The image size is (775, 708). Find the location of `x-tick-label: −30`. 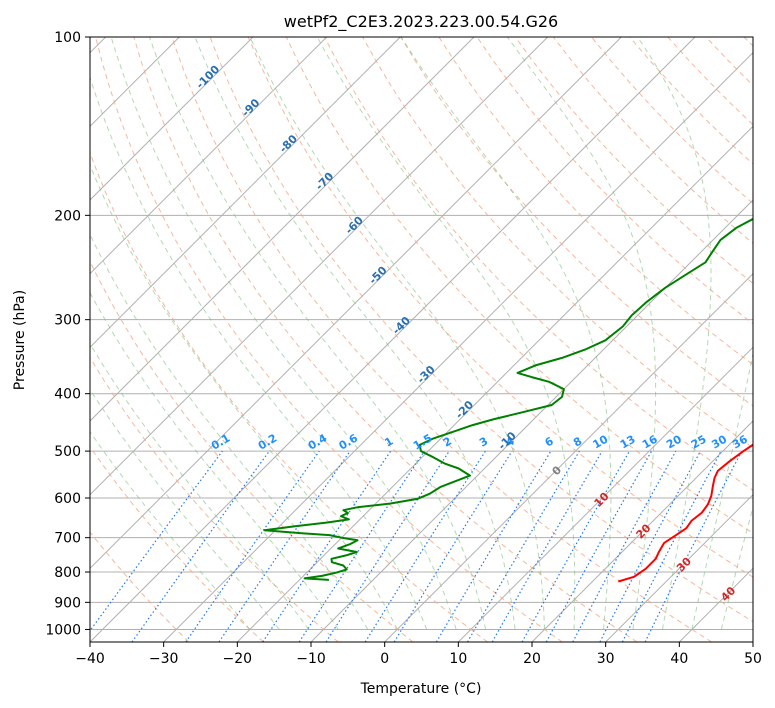

x-tick-label: −30 is located at coordinates (164, 659).